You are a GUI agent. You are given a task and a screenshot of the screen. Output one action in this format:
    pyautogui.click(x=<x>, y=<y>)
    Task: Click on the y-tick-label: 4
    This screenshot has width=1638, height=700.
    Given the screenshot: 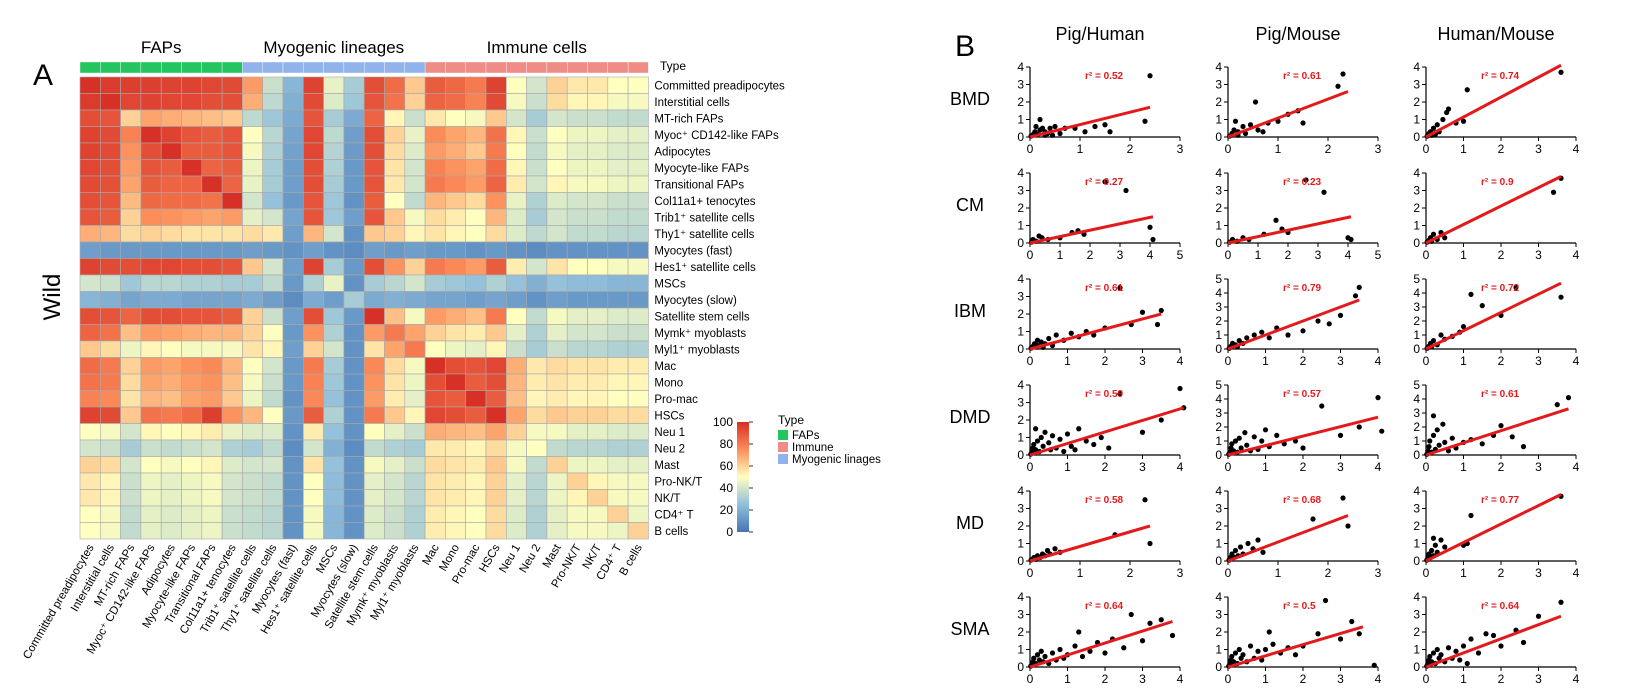 What is the action you would take?
    pyautogui.click(x=1218, y=491)
    